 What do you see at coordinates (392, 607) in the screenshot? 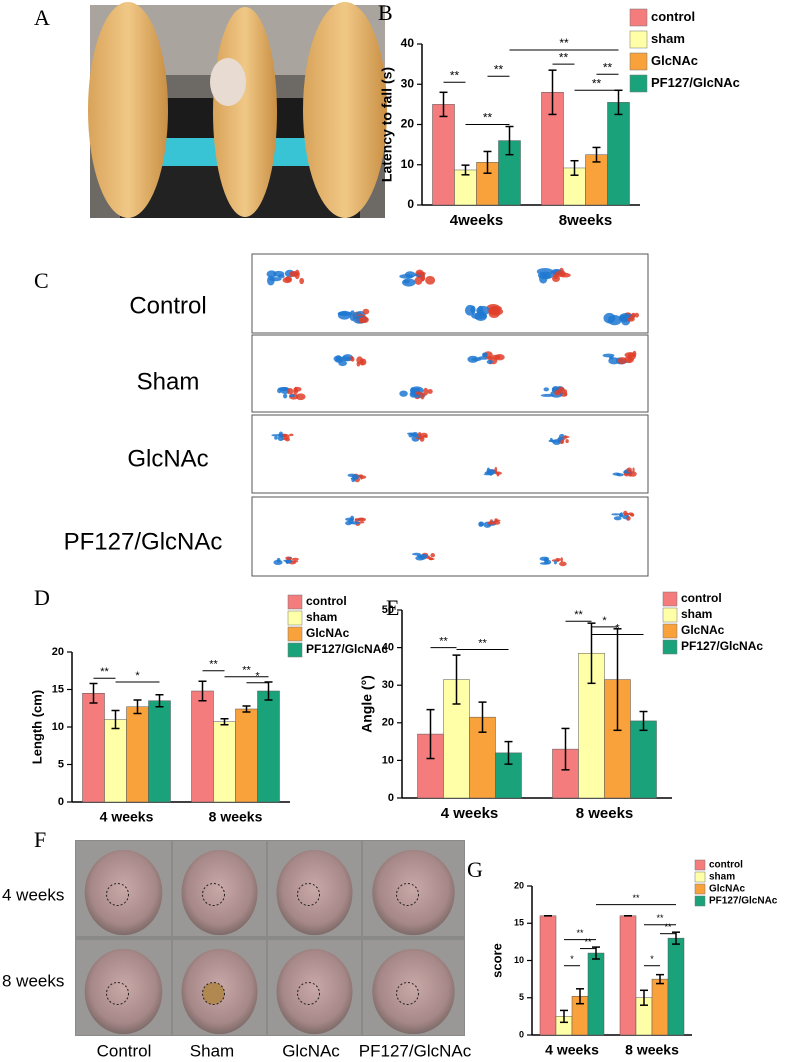
I see `panel-label: E` at bounding box center [392, 607].